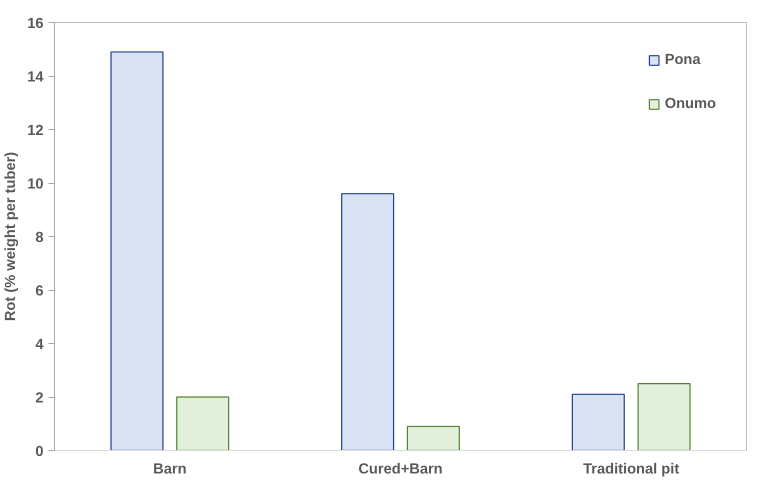 The width and height of the screenshot is (760, 480). Describe the element at coordinates (39, 398) in the screenshot. I see `y-tick-label: 2` at that location.